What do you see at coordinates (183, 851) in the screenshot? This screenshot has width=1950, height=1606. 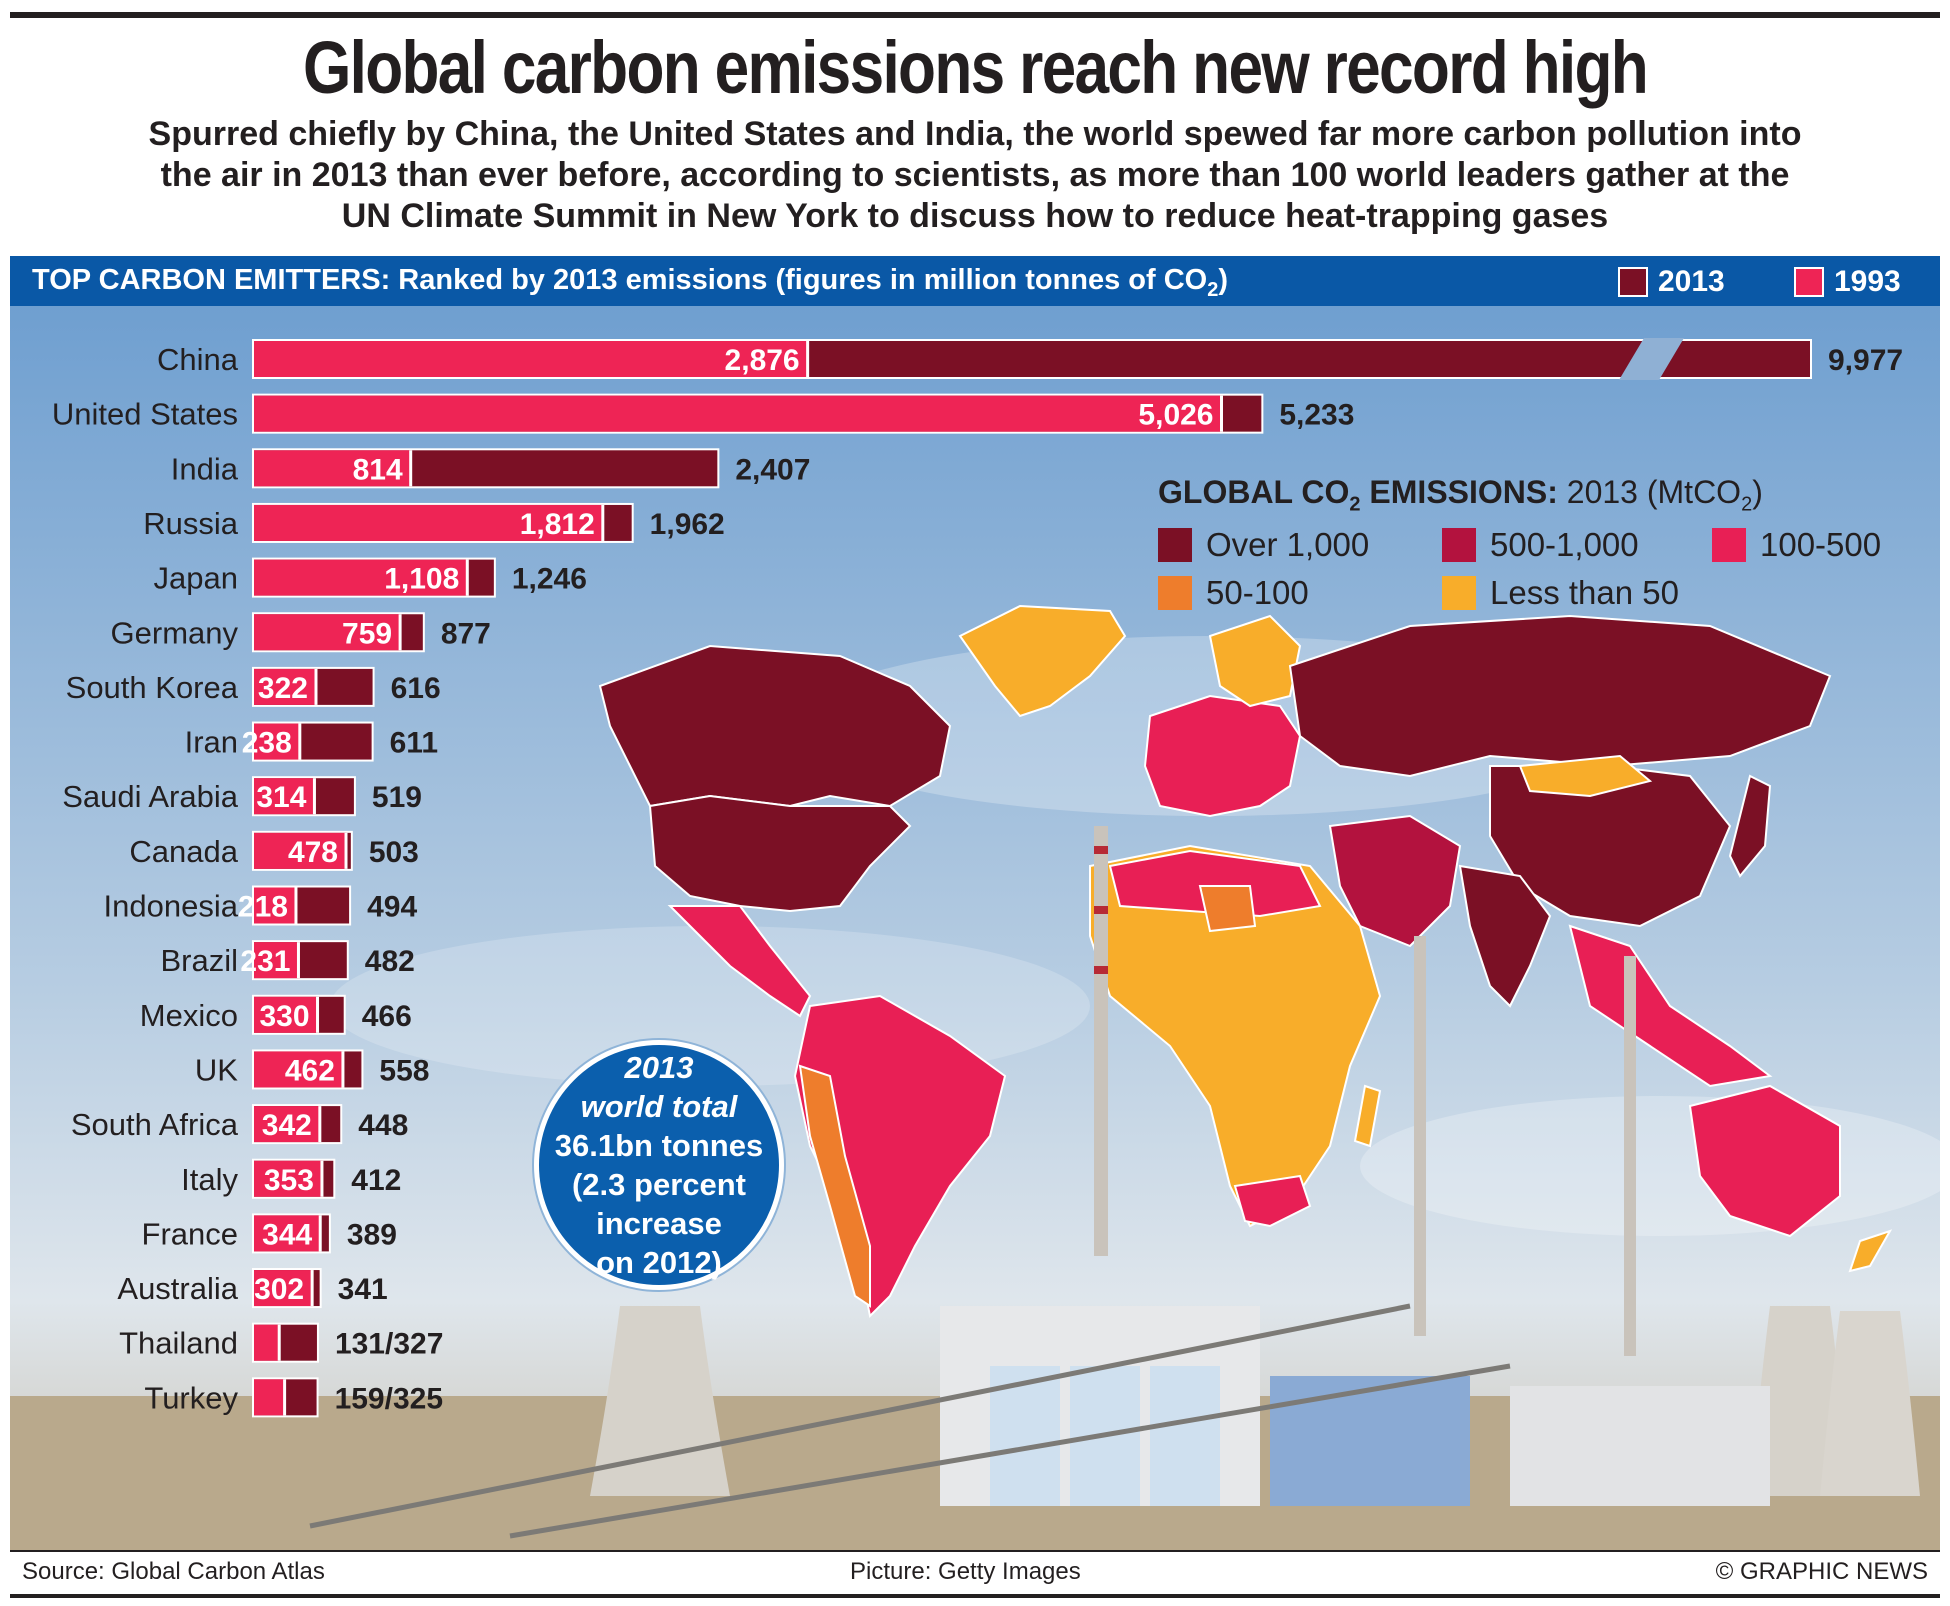 I see `category-label: Canada` at bounding box center [183, 851].